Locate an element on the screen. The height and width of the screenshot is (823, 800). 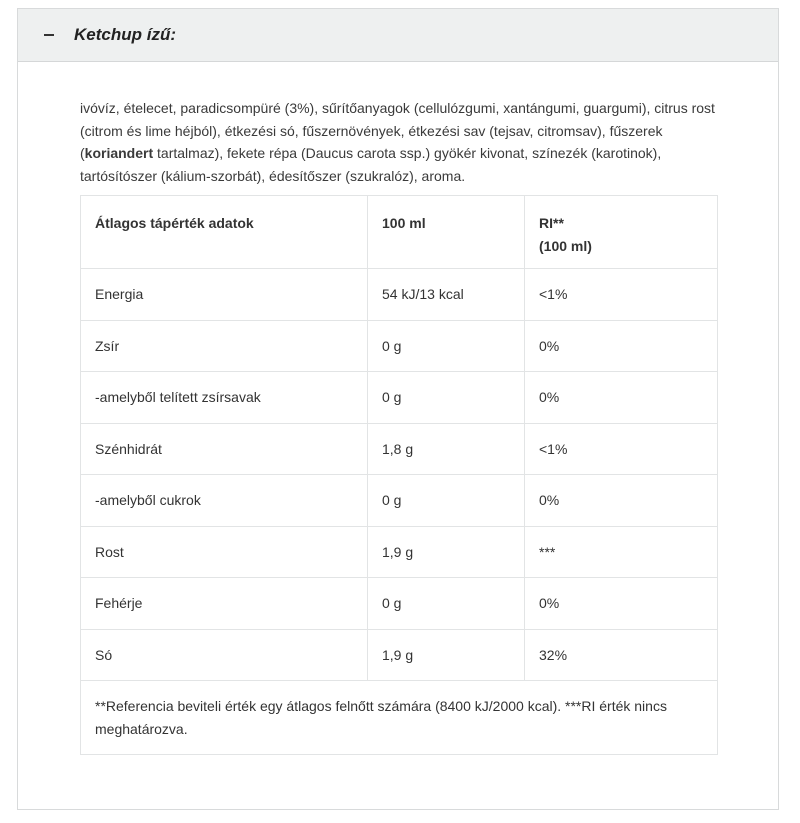
table-row: -amelyből cukrok 0 g 0% is located at coordinates (399, 500).